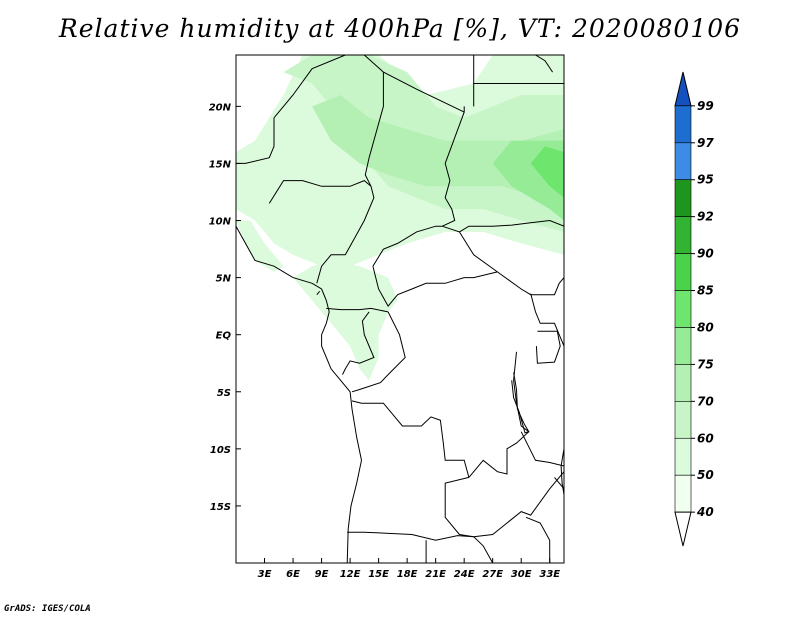 Image resolution: width=800 pixels, height=618 pixels. What do you see at coordinates (220, 107) in the screenshot?
I see `y-tick-label: 20N` at bounding box center [220, 107].